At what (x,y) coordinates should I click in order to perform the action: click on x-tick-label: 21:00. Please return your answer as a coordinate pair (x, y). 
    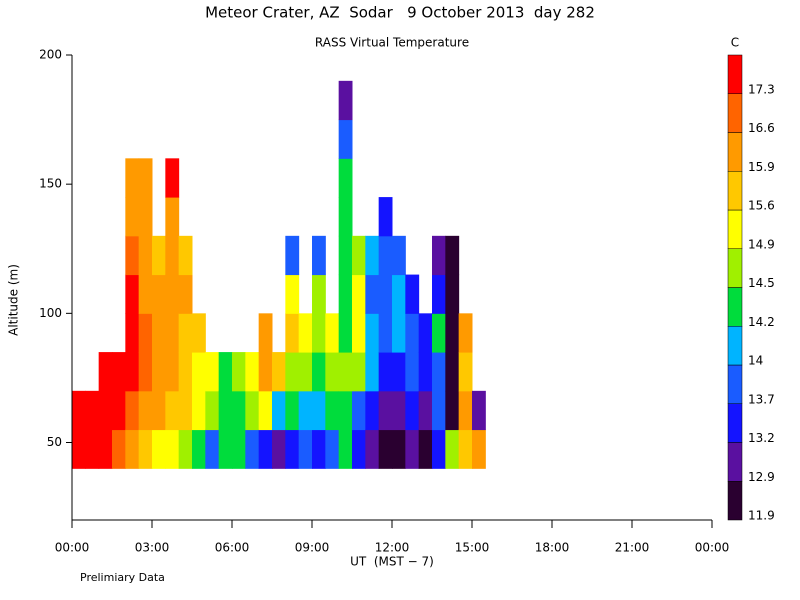
    Looking at the image, I should click on (632, 548).